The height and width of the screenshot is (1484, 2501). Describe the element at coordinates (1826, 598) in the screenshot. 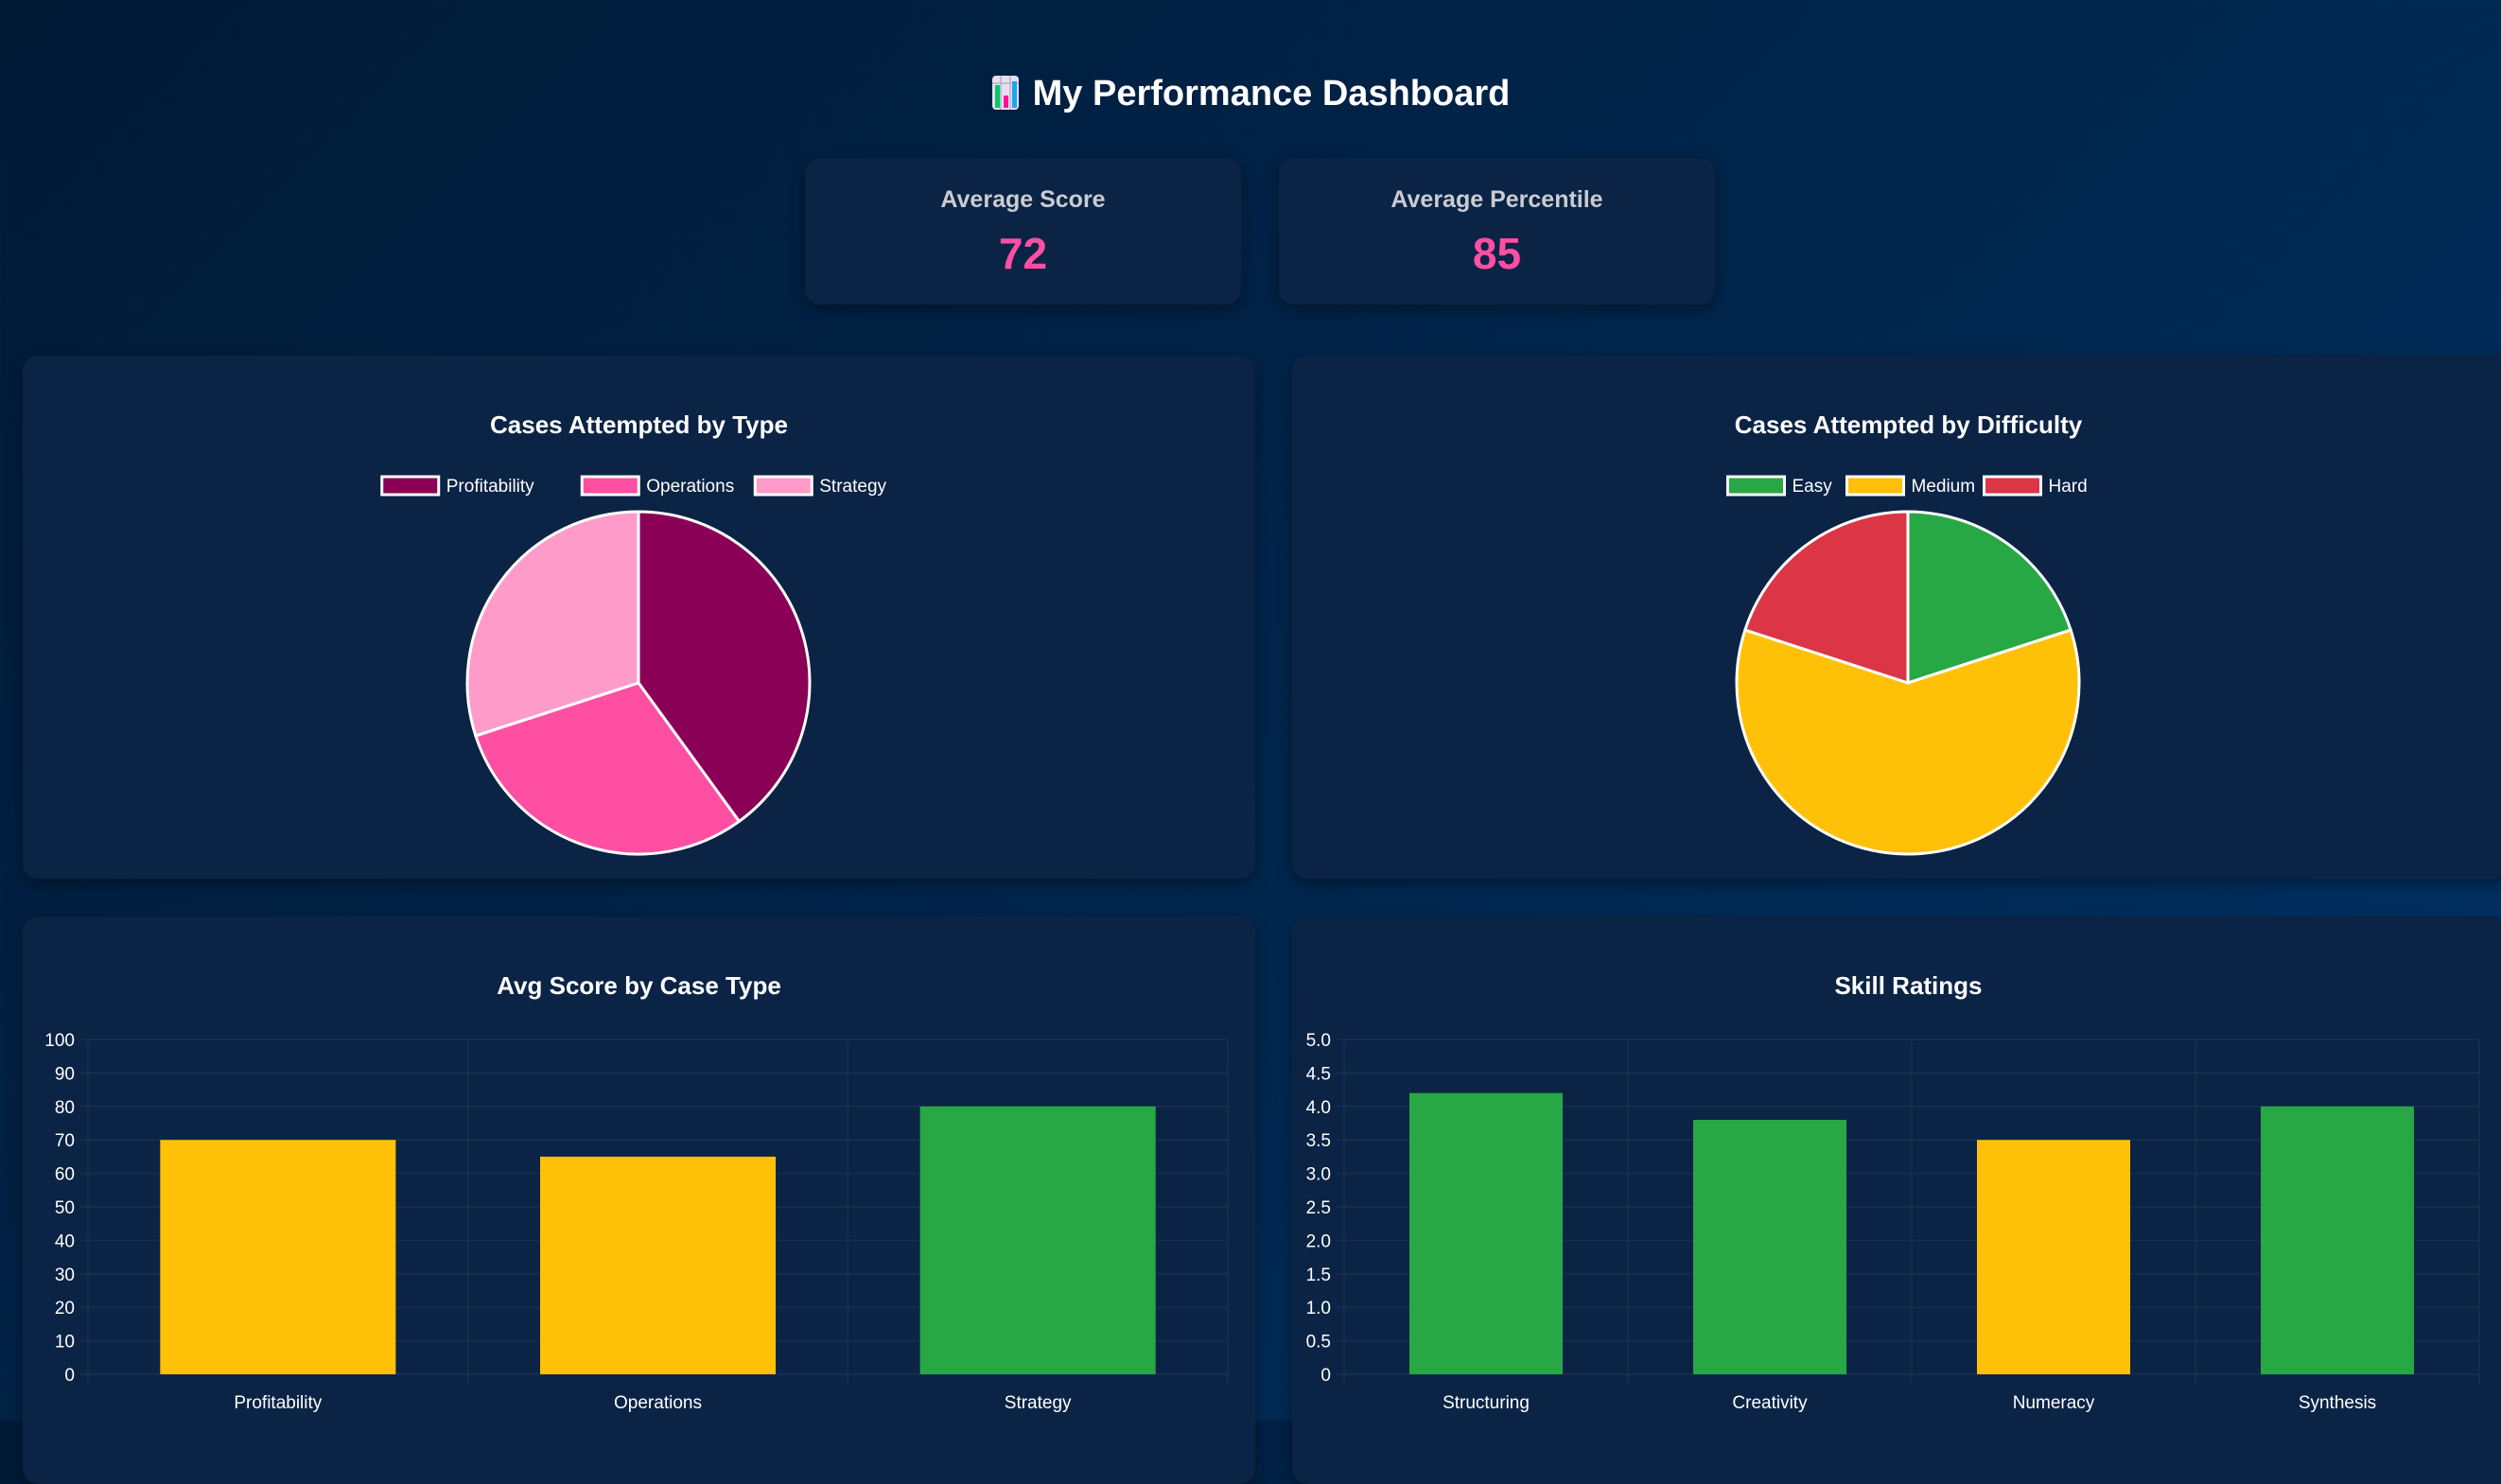

I see `pie-slice-hard` at that location.